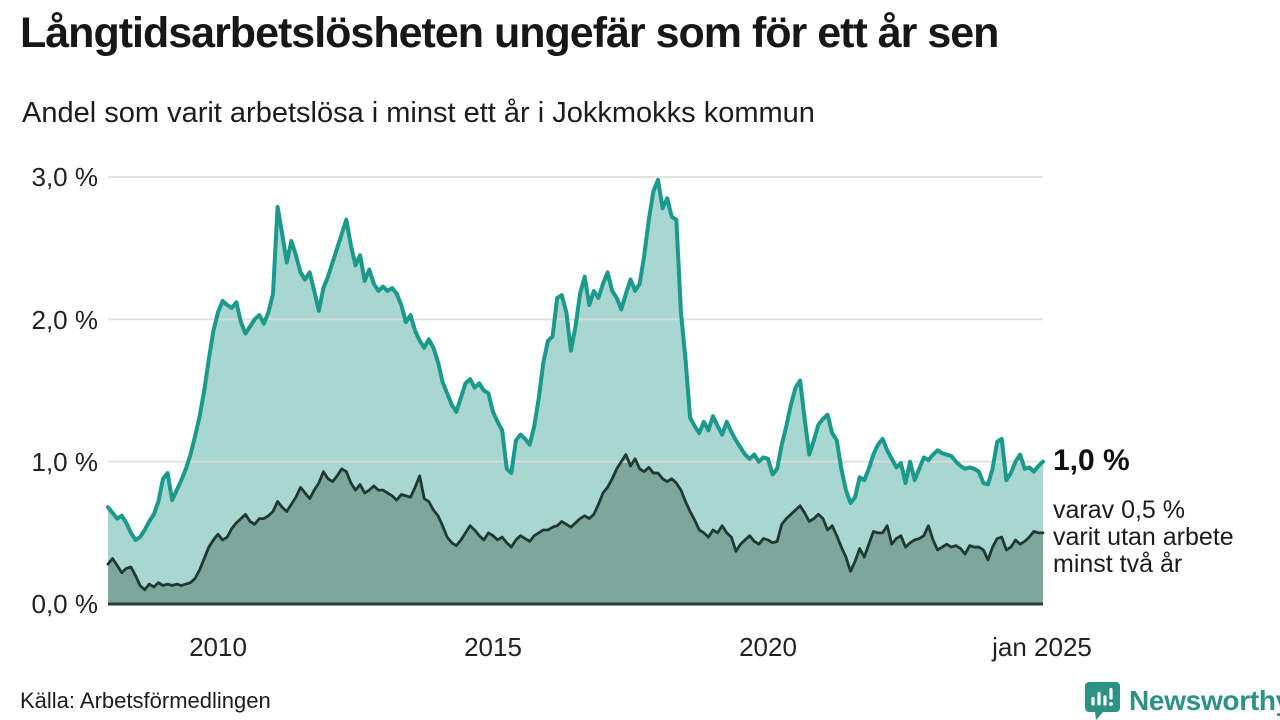  What do you see at coordinates (575, 522) in the screenshot?
I see `line-two-years` at bounding box center [575, 522].